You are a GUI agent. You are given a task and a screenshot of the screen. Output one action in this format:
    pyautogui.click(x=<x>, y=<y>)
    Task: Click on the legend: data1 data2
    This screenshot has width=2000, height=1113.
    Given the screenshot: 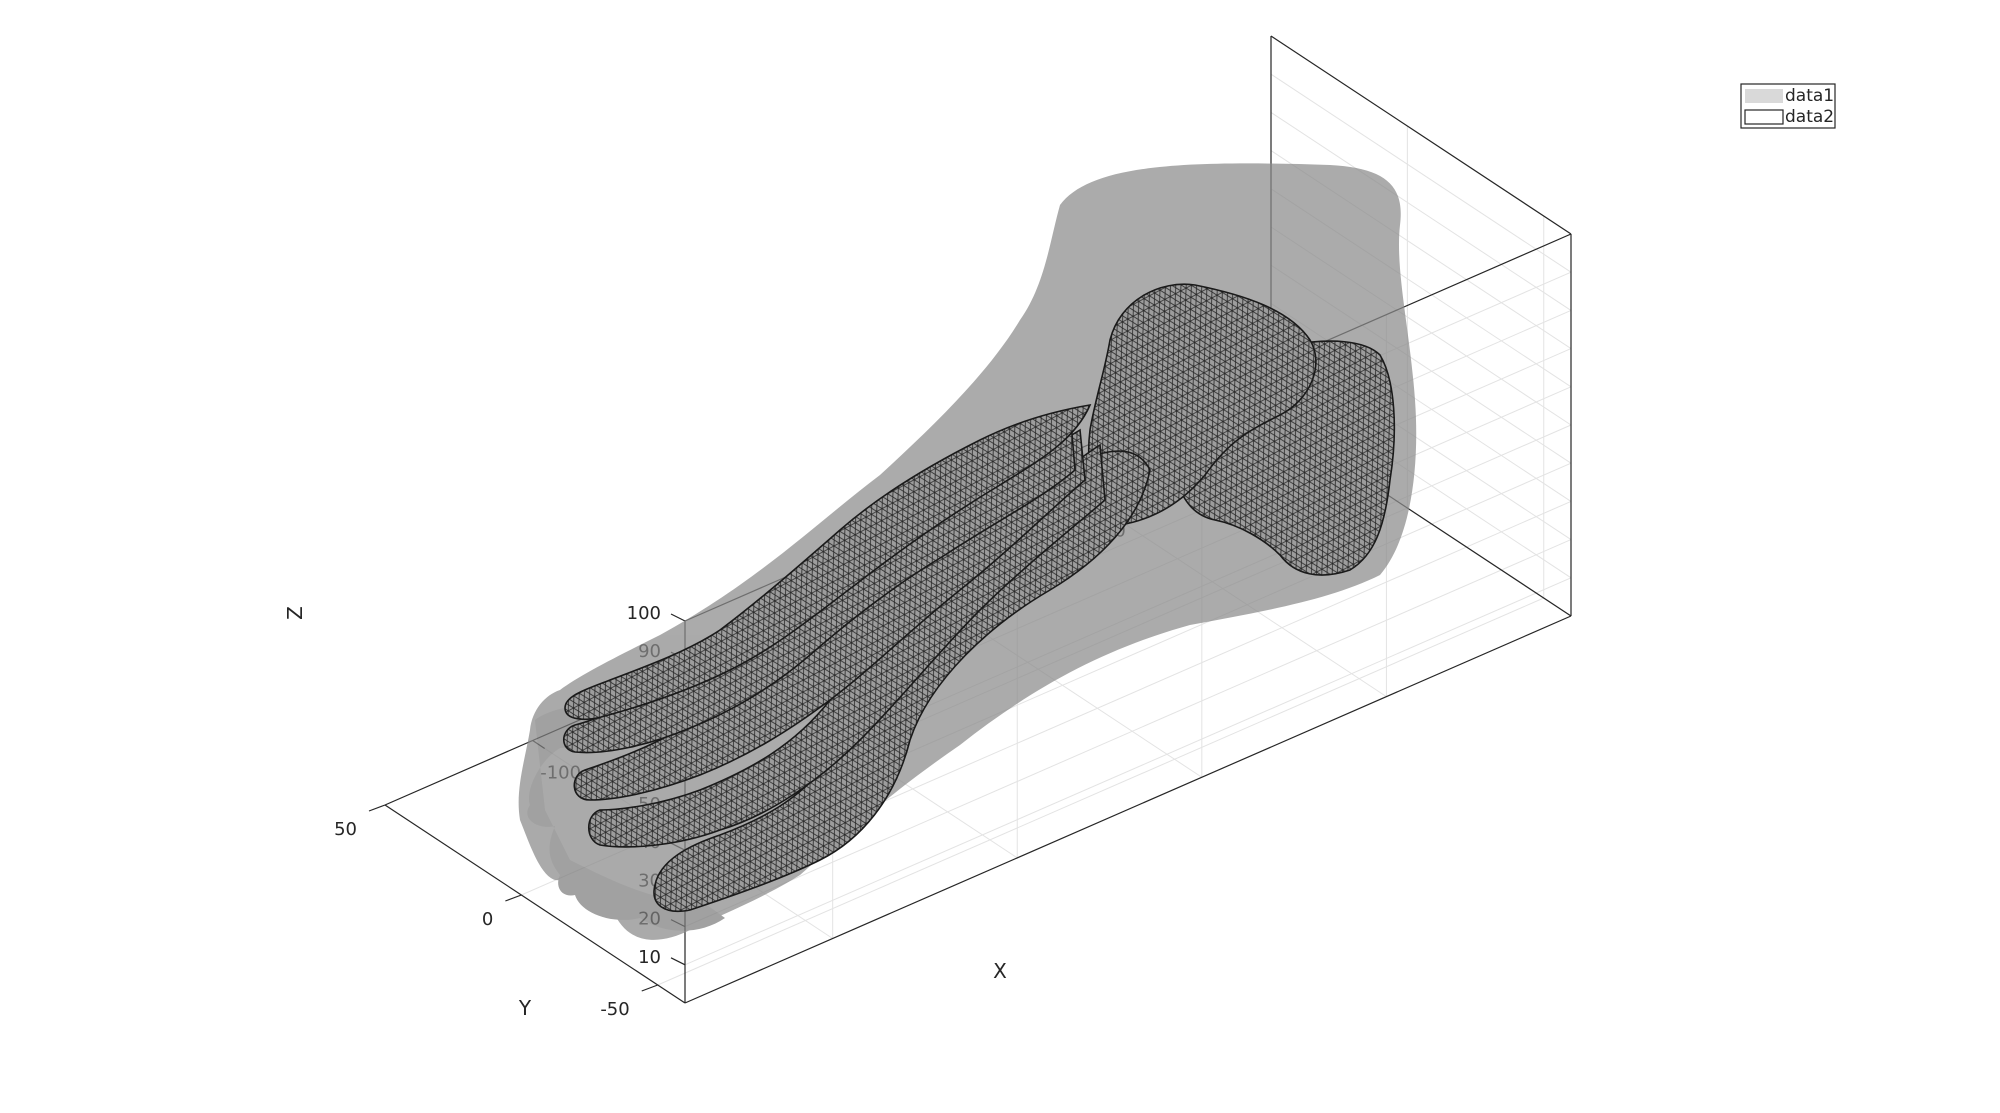 What is the action you would take?
    pyautogui.click(x=1788, y=106)
    